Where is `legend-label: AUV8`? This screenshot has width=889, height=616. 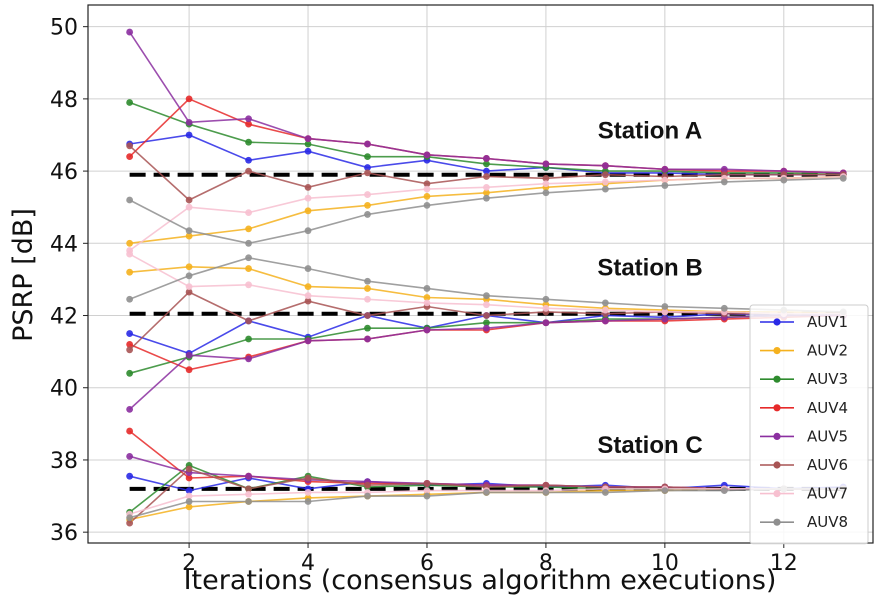
legend-label: AUV8 is located at coordinates (827, 522).